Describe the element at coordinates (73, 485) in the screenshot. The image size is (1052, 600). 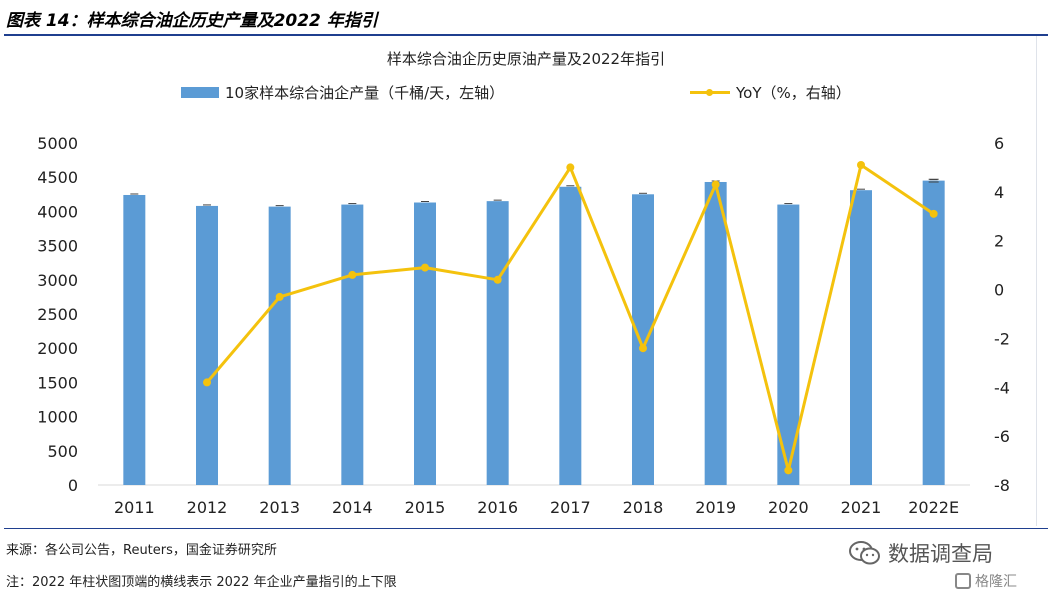
I see `y-left-tick-label: 0` at that location.